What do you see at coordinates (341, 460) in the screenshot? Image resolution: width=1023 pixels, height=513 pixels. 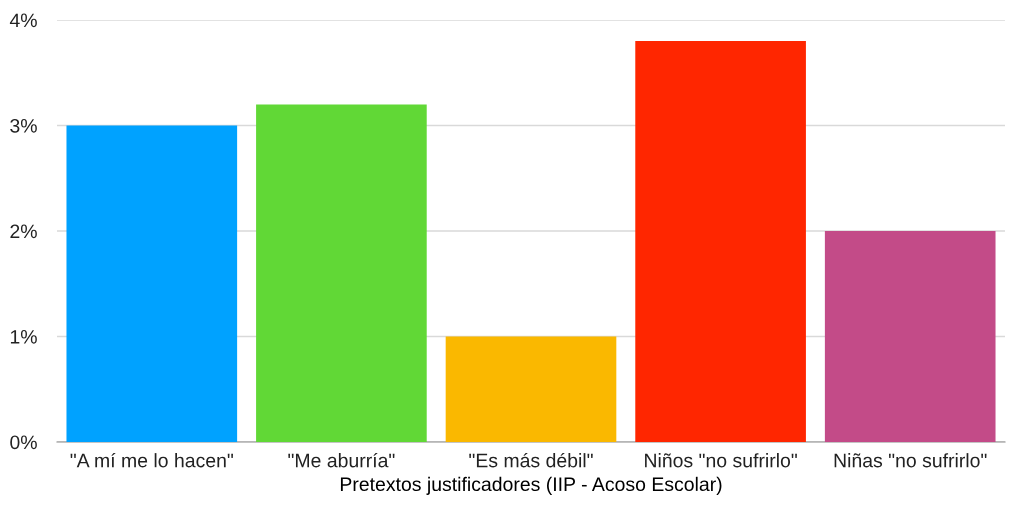 I see `x-tick-label: "Me aburría"` at bounding box center [341, 460].